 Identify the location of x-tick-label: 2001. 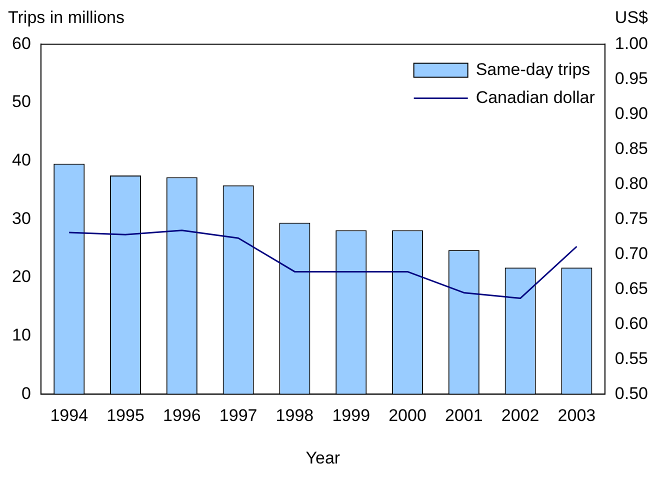
(464, 416).